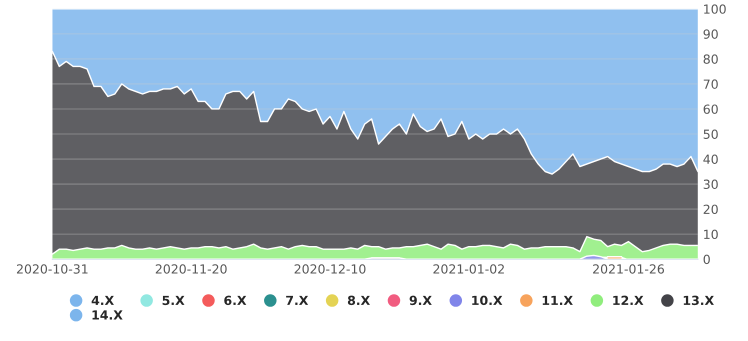 The width and height of the screenshot is (748, 341). Describe the element at coordinates (103, 300) in the screenshot. I see `legend-label: 4.X` at that location.